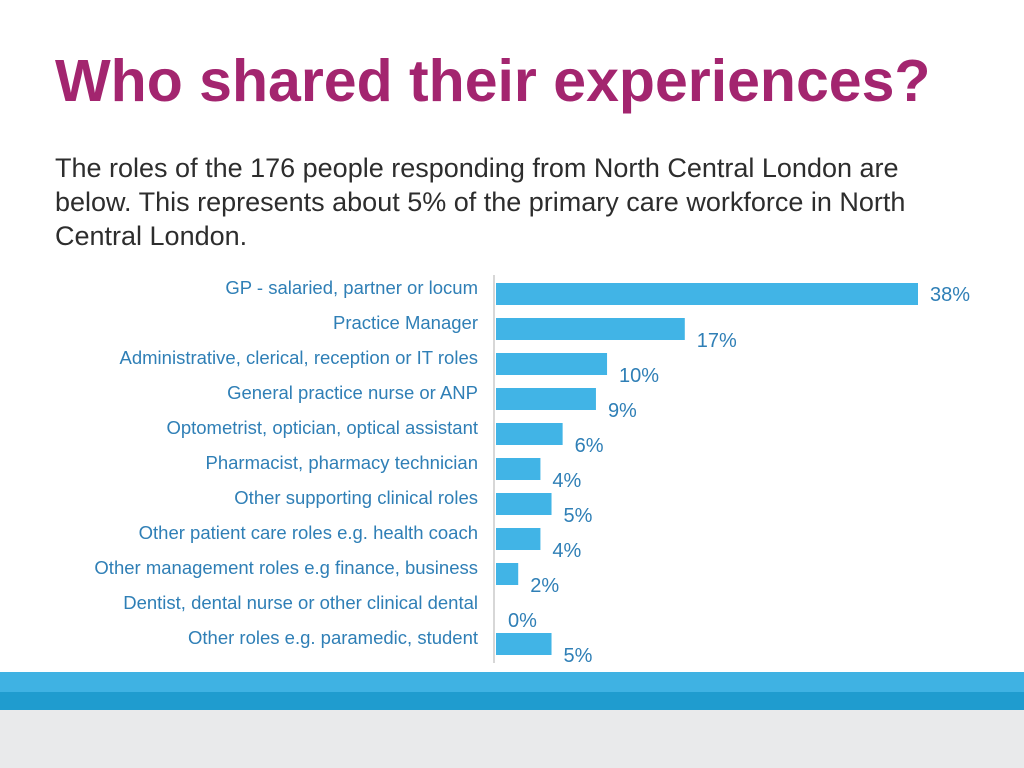  I want to click on data-label: 2%, so click(544, 586).